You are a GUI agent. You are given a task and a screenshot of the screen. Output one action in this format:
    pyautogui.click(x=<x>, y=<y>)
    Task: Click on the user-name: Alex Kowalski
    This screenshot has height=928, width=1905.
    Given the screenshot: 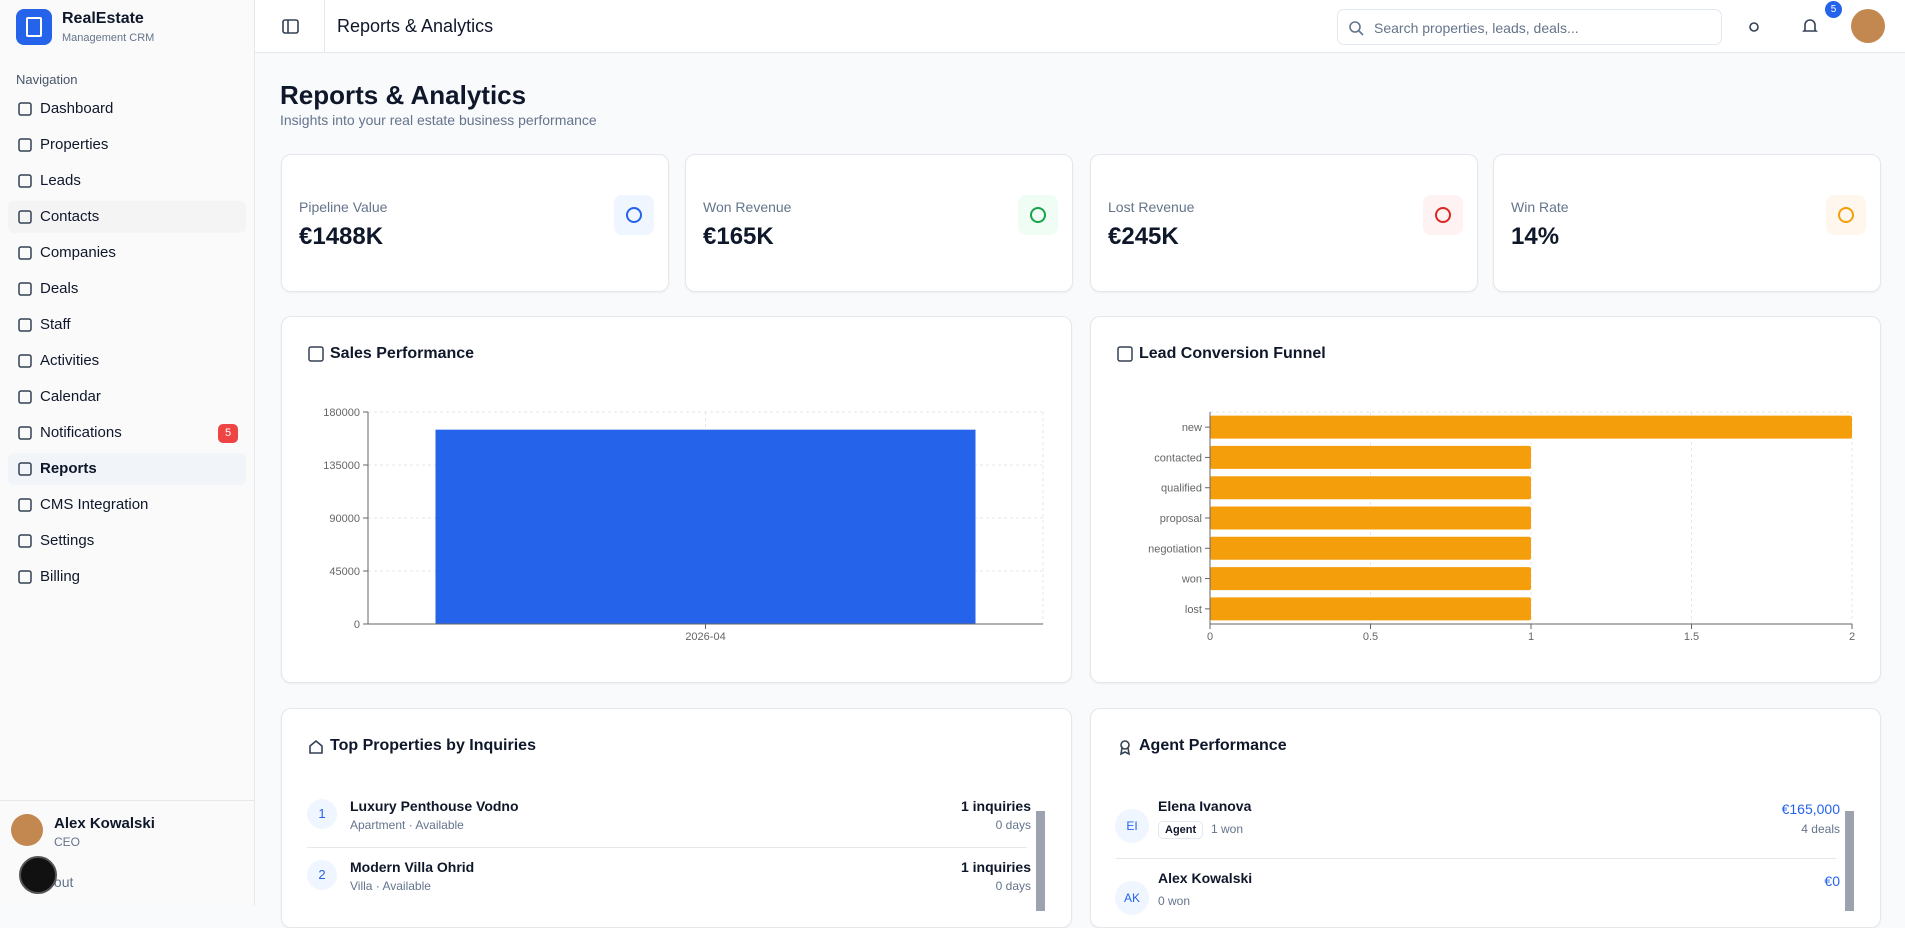 What is the action you would take?
    pyautogui.click(x=104, y=823)
    